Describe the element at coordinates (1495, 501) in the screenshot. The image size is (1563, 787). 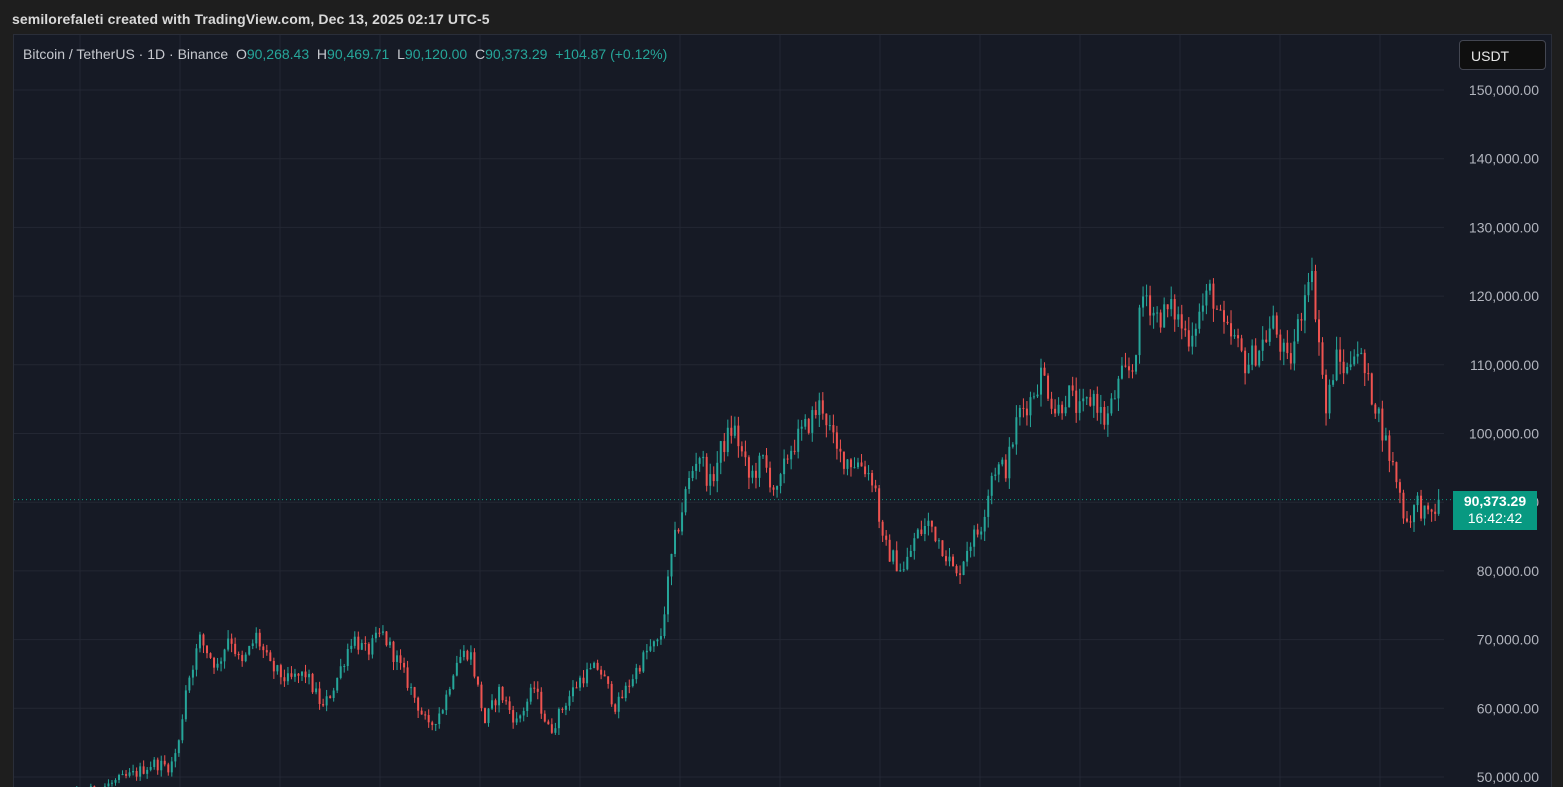
I see `last-price-value: 90,373.29` at that location.